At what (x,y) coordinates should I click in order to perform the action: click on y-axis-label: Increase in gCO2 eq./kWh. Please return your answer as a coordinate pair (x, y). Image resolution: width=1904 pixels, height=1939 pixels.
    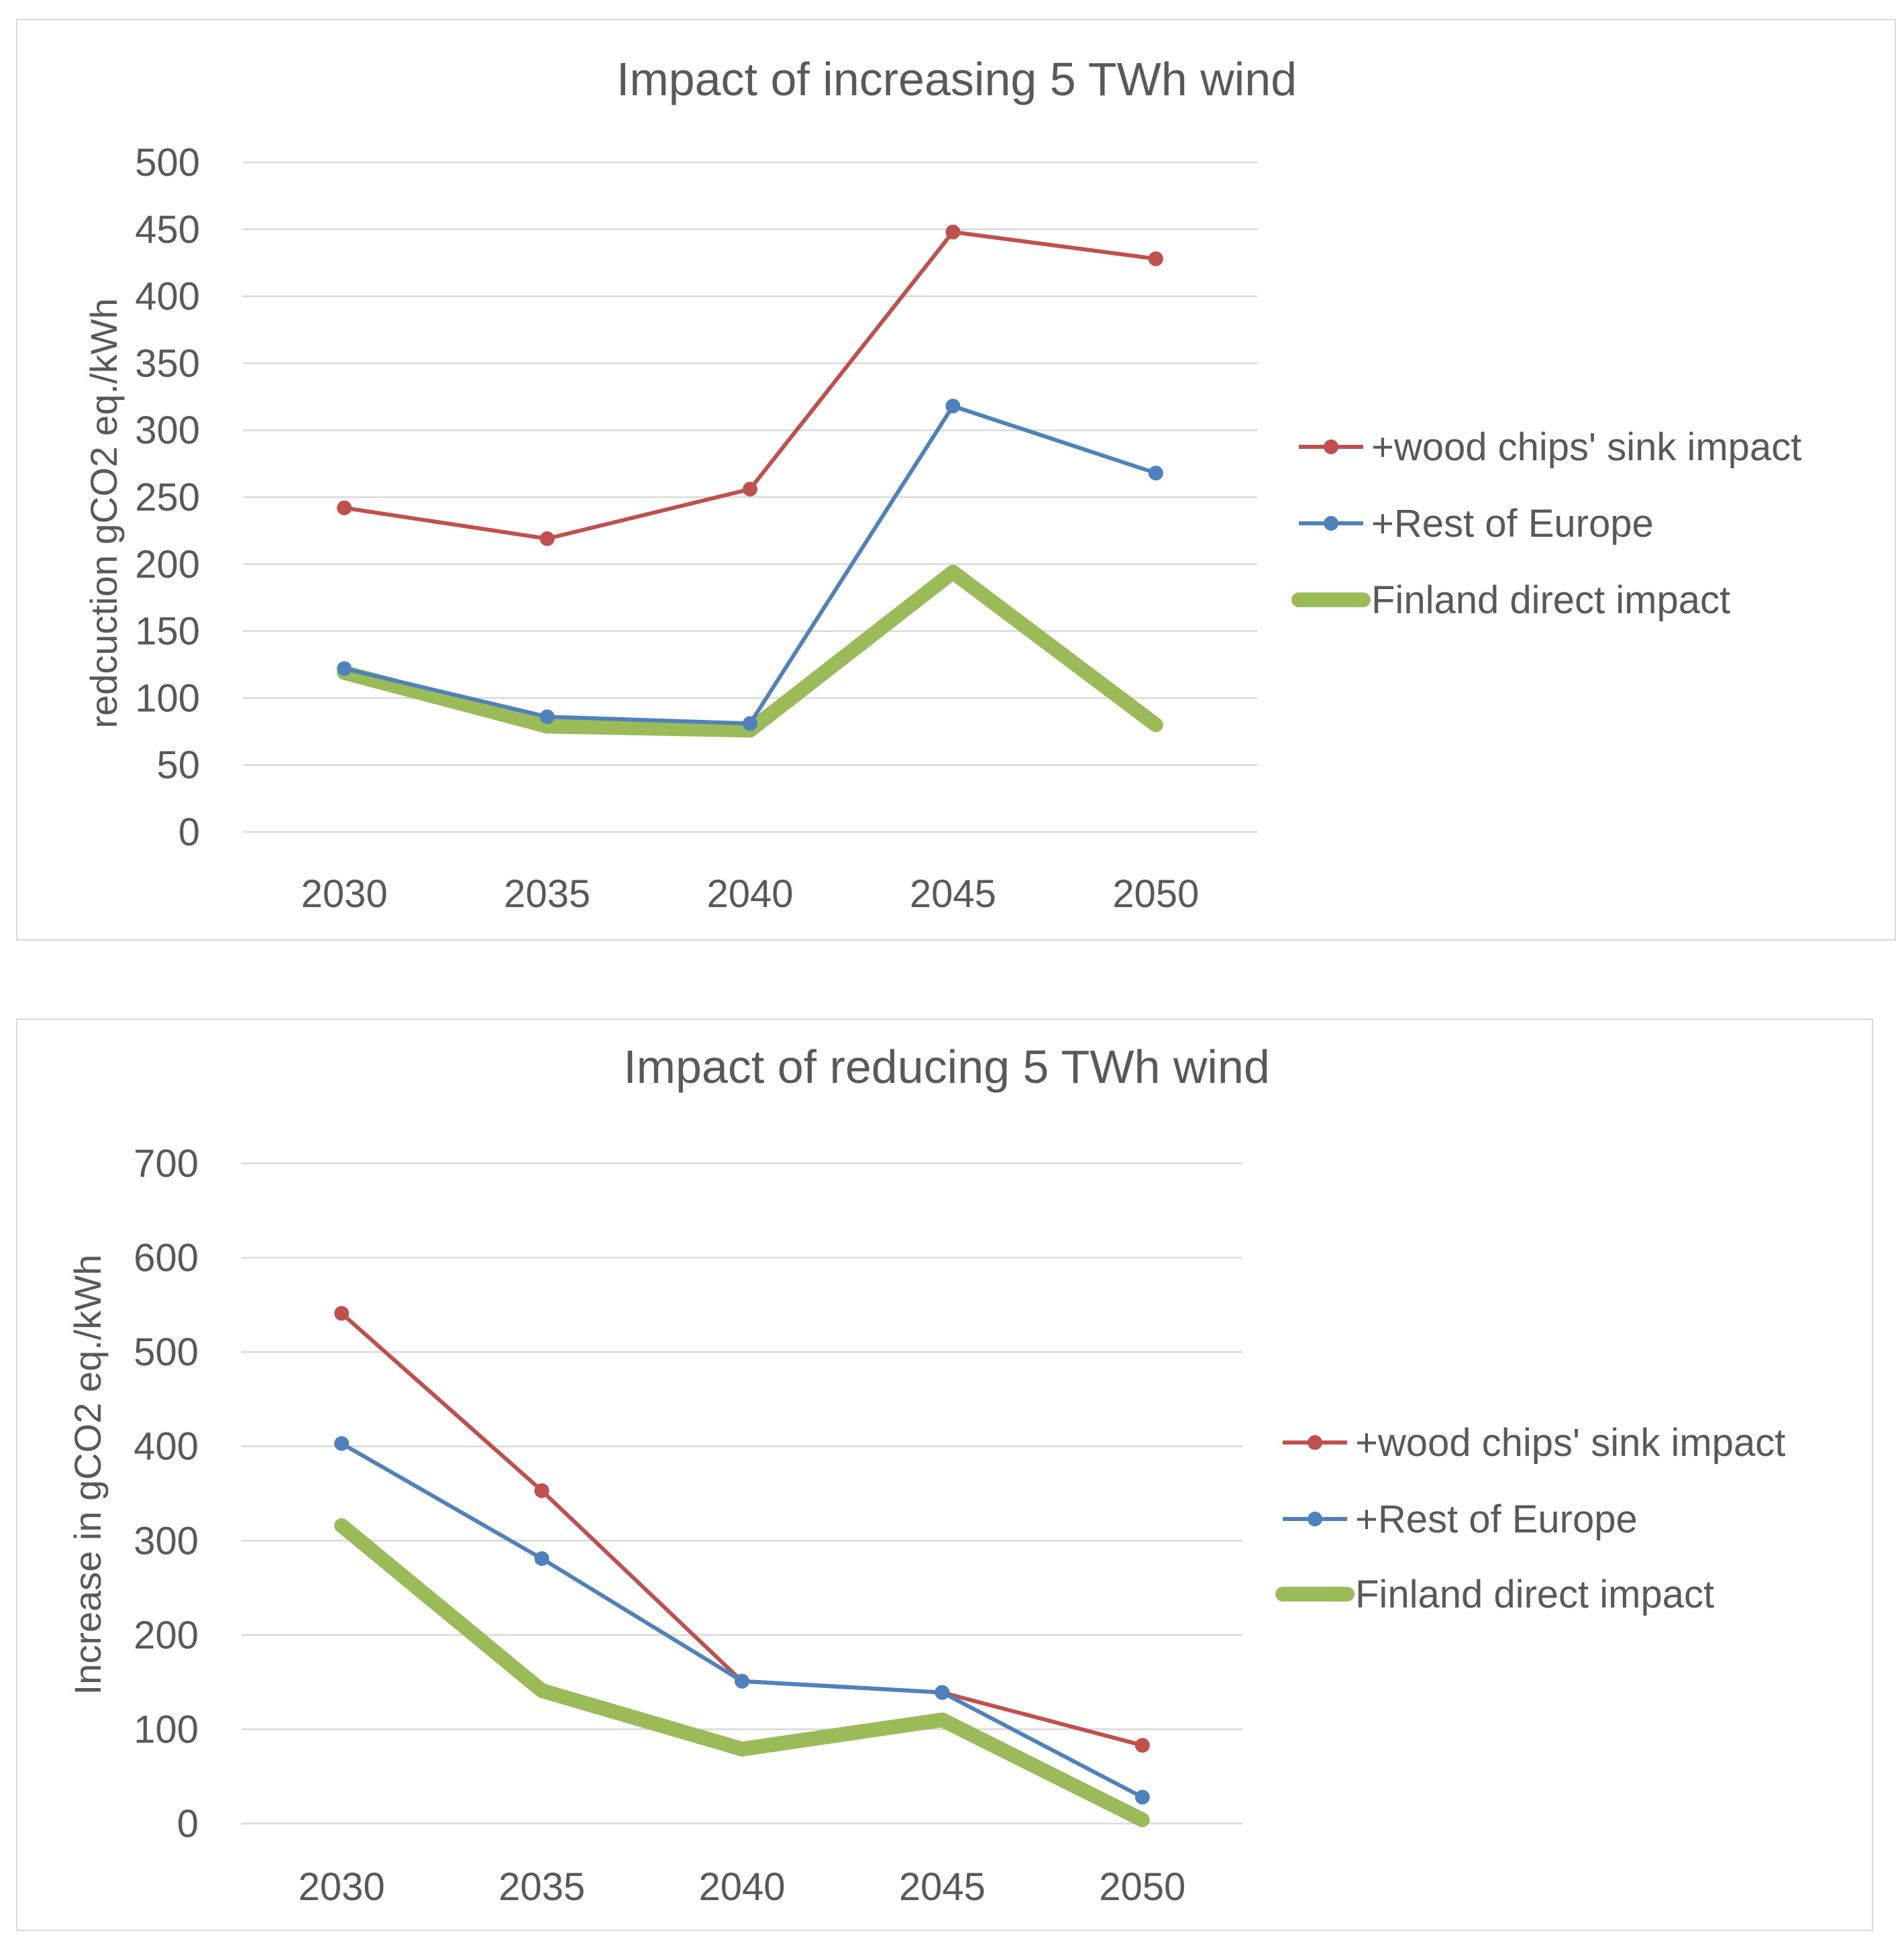
    Looking at the image, I should click on (88, 1475).